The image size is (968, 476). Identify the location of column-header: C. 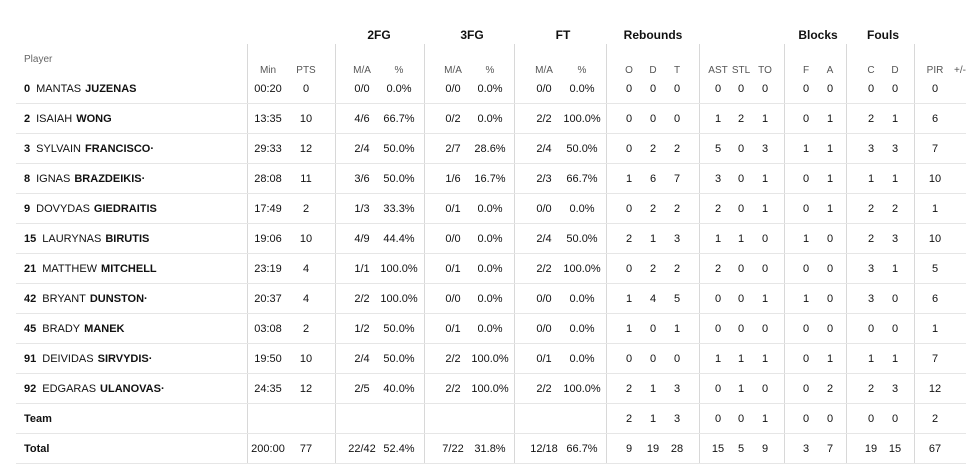
(871, 70).